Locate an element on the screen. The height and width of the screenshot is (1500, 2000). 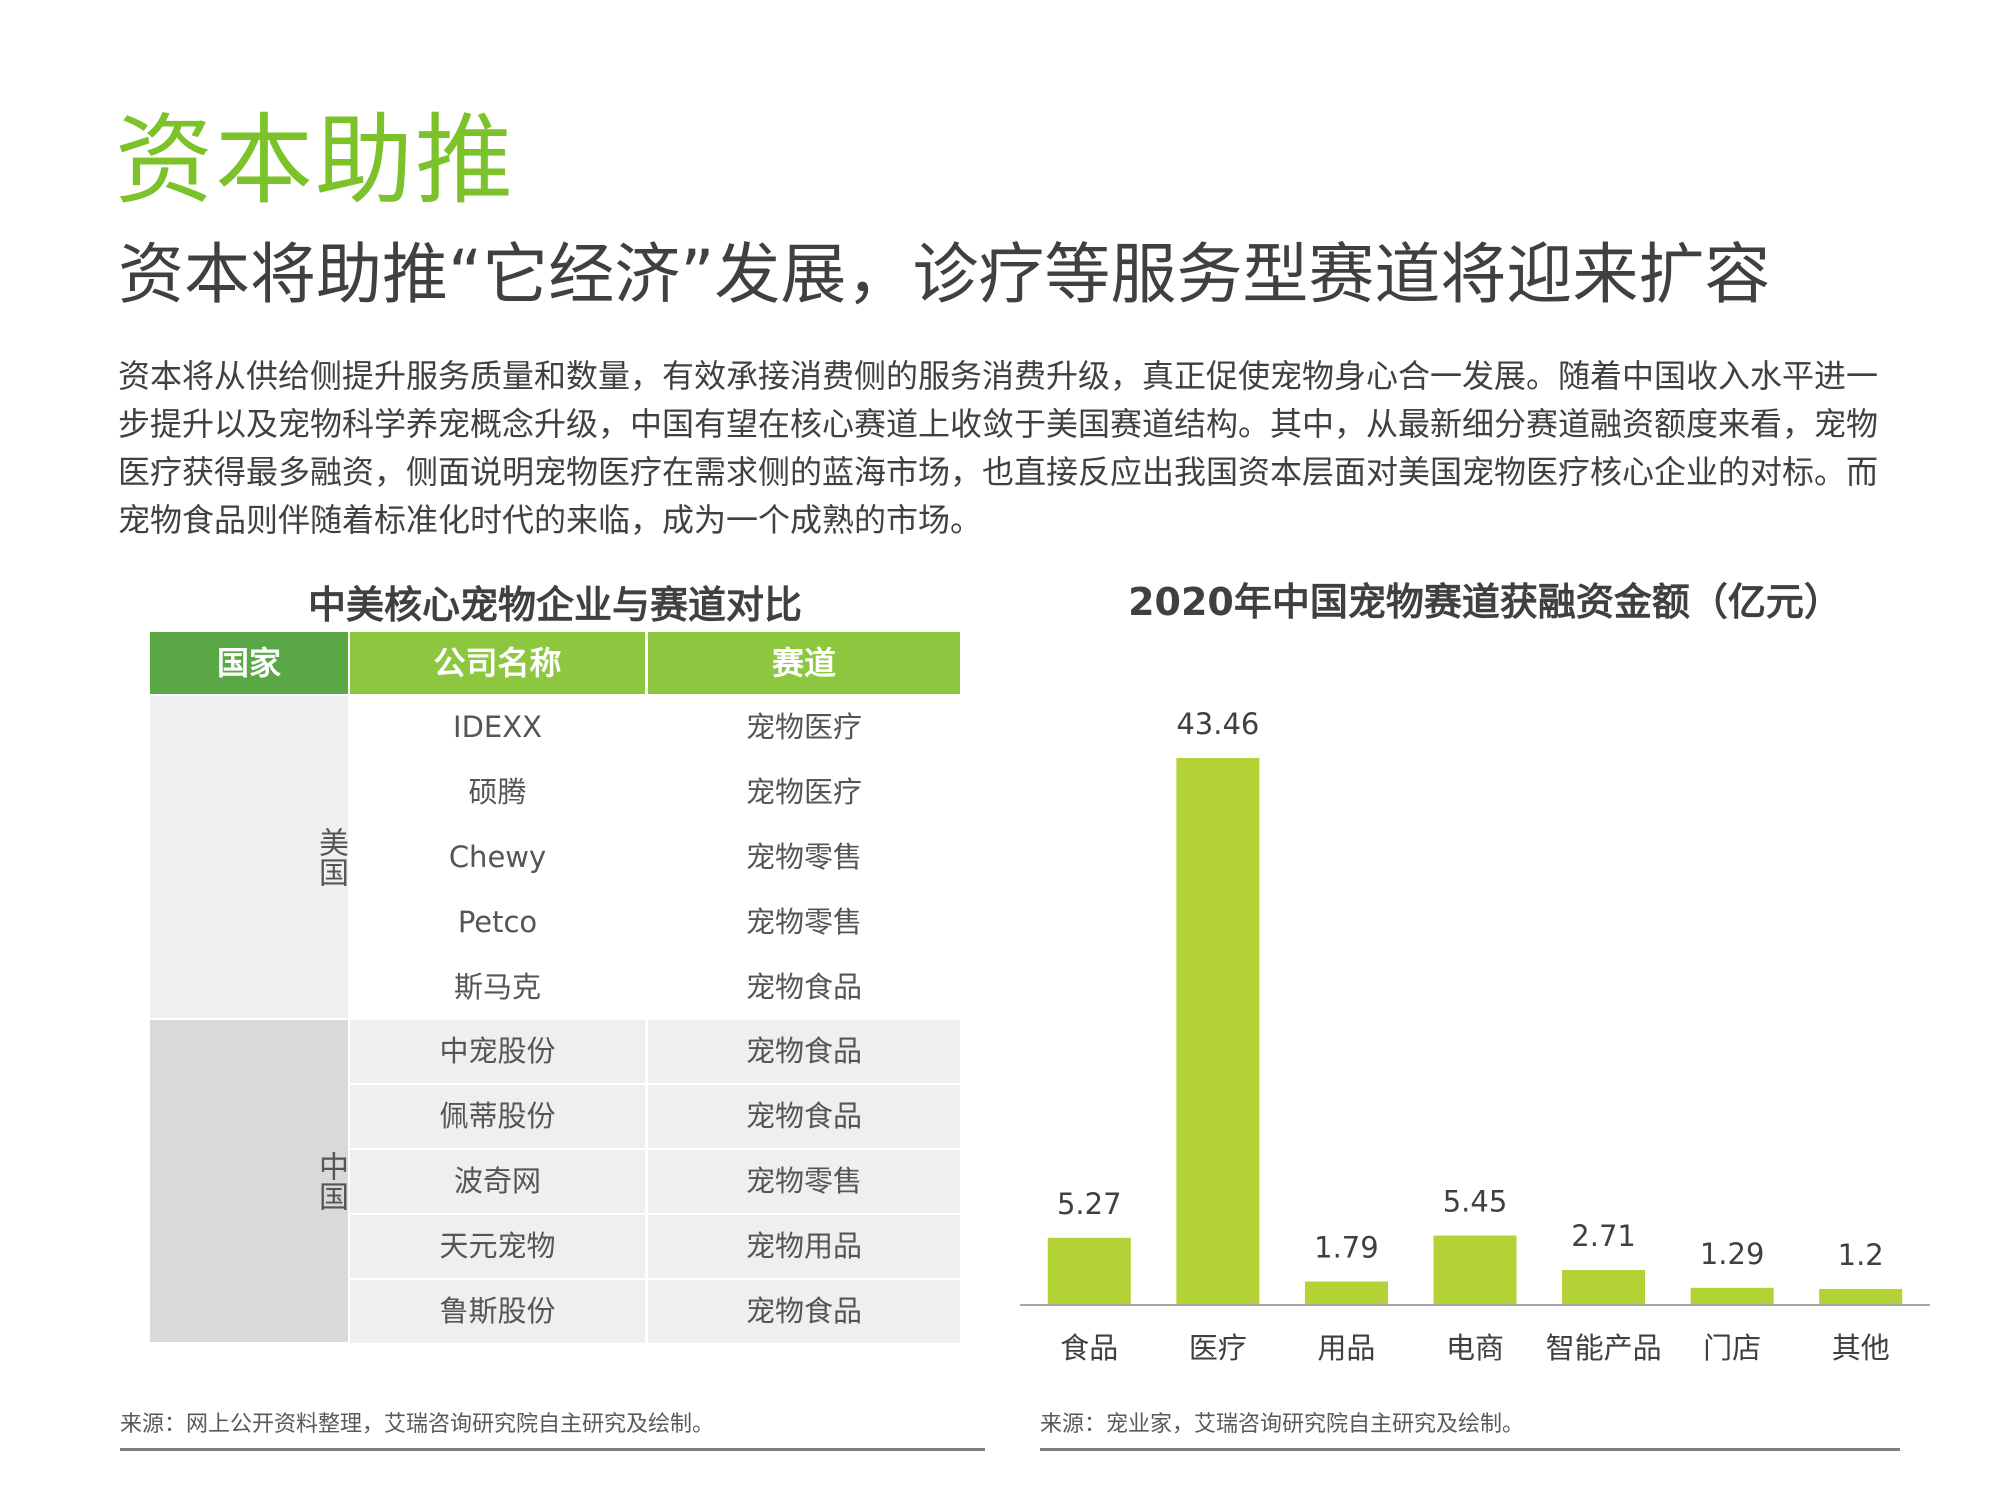
table-row: 波奇网 宠物零售 is located at coordinates (655, 1181).